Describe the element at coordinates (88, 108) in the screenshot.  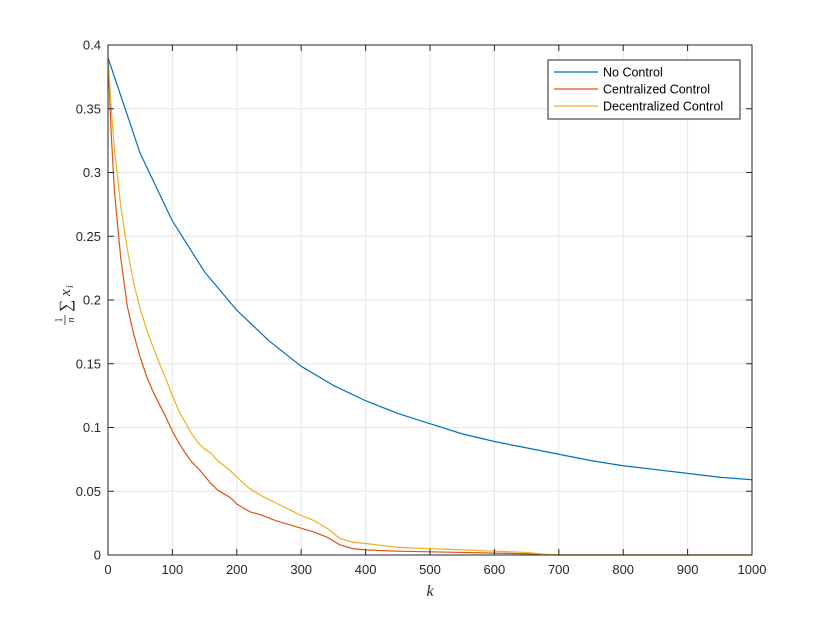
I see `y-tick-label: 0.35` at that location.